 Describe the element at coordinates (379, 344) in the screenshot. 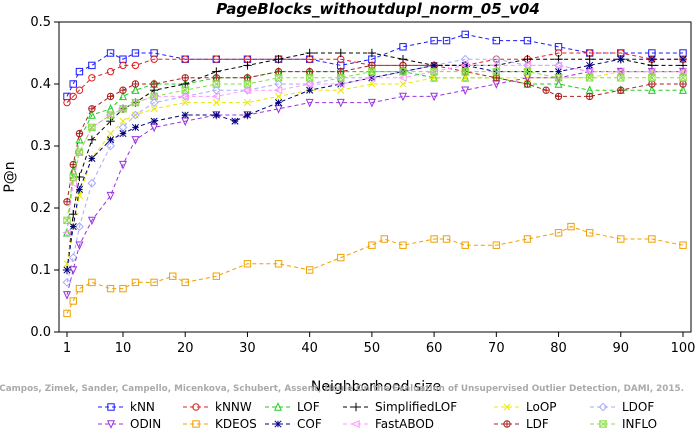

I see `x-axis: 1 10 20 30 40 50 60 70 80 90 100` at that location.